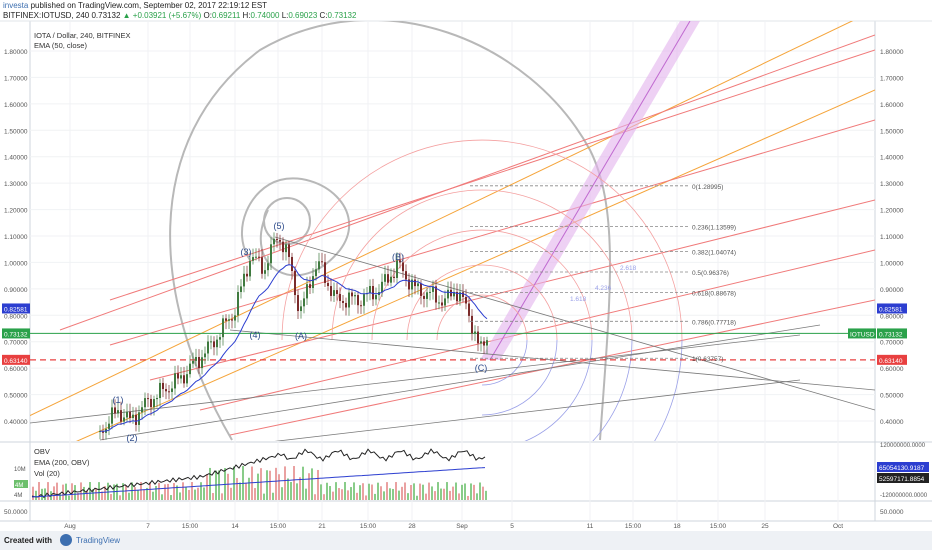 This screenshot has height=550, width=932. Describe the element at coordinates (18, 496) in the screenshot. I see `volume-tick: 4M` at that location.